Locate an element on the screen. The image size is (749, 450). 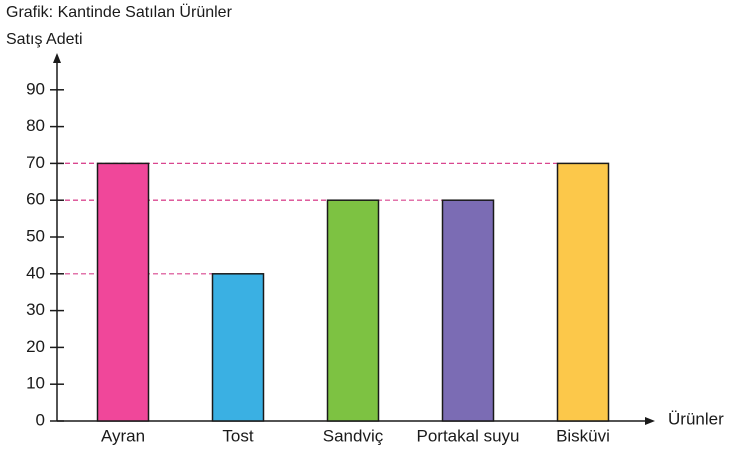
x-tick-label: Bisküvi is located at coordinates (583, 435).